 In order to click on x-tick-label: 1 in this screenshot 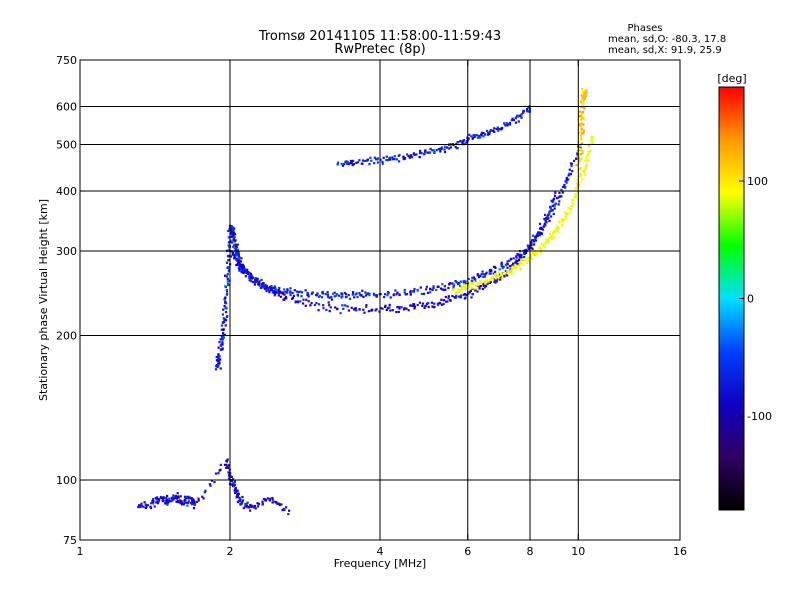, I will do `click(80, 551)`.